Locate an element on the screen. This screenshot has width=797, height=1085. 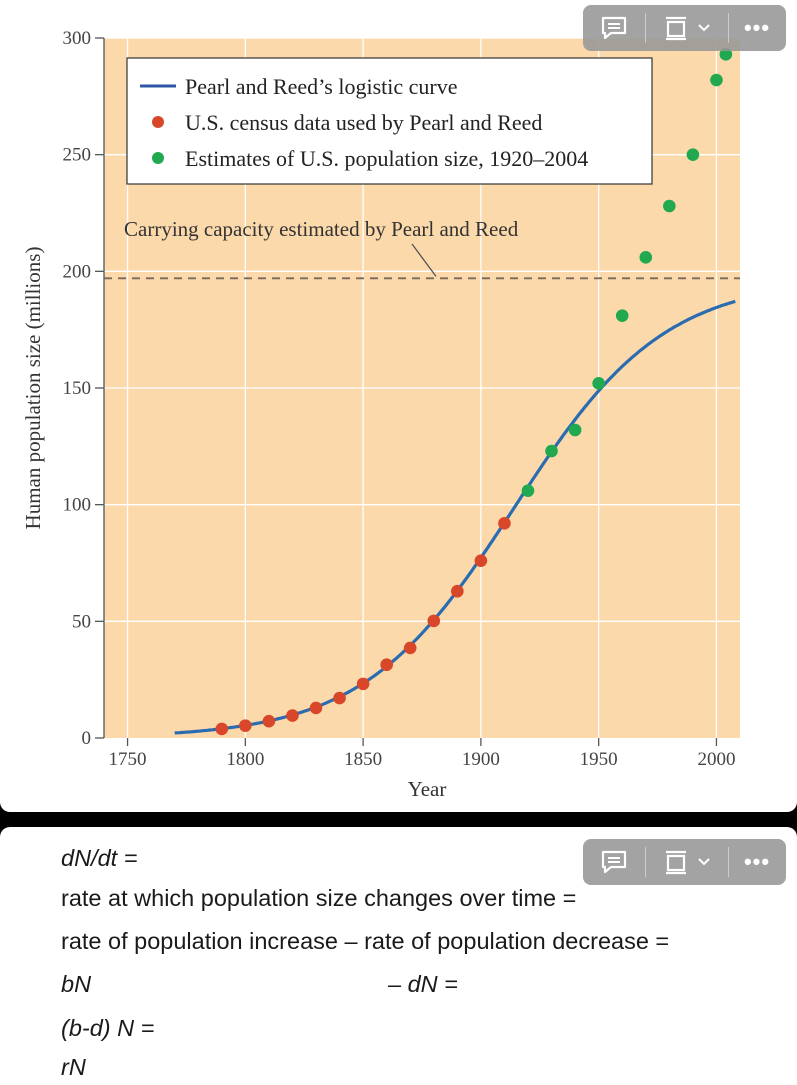
x-tick-label: 1900 is located at coordinates (481, 759).